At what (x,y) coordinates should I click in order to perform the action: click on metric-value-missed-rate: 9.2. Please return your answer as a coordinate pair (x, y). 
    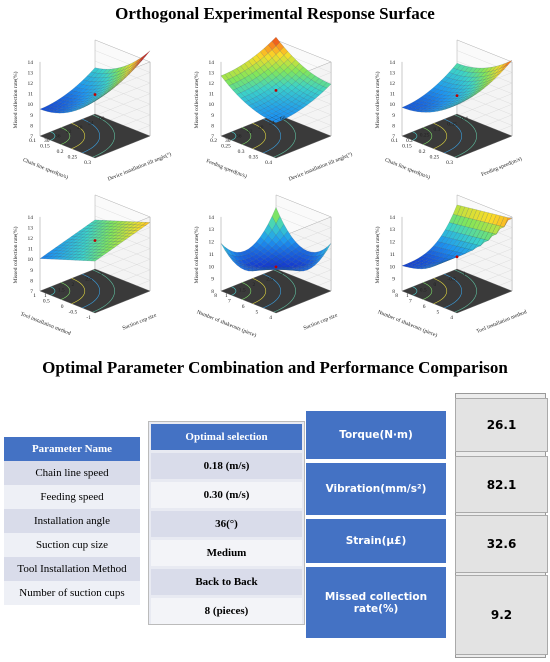
    Looking at the image, I should click on (501, 615).